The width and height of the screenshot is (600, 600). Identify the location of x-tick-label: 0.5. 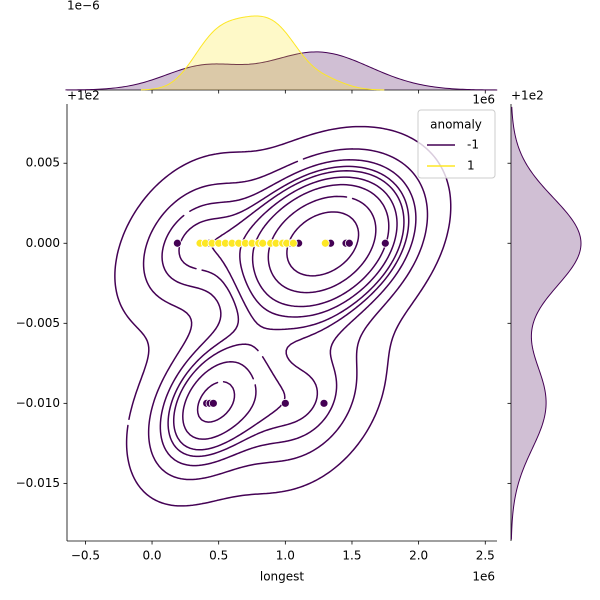
(218, 556).